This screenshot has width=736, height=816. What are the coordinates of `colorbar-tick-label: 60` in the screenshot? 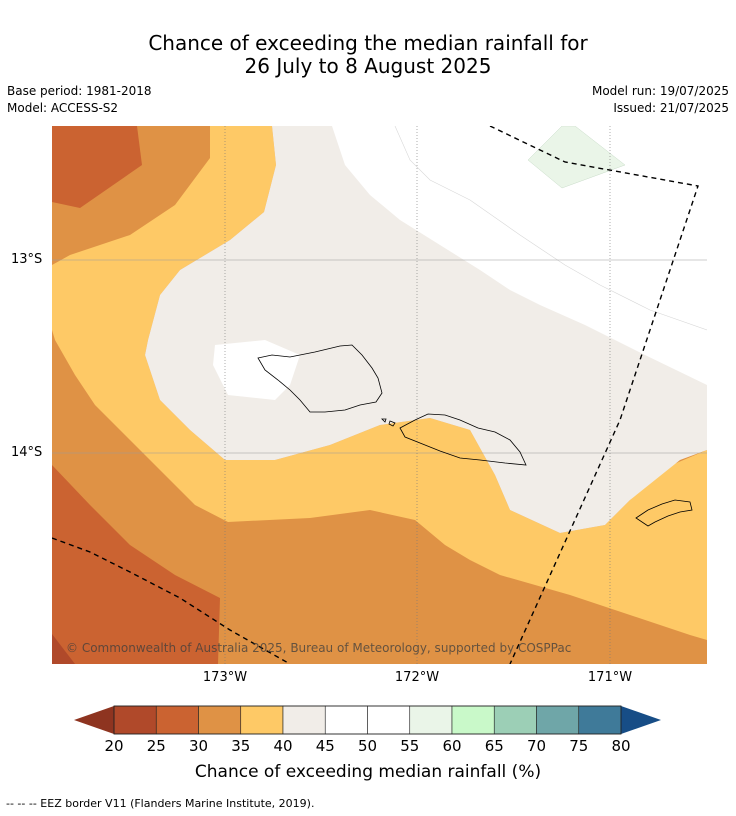 It's located at (452, 746).